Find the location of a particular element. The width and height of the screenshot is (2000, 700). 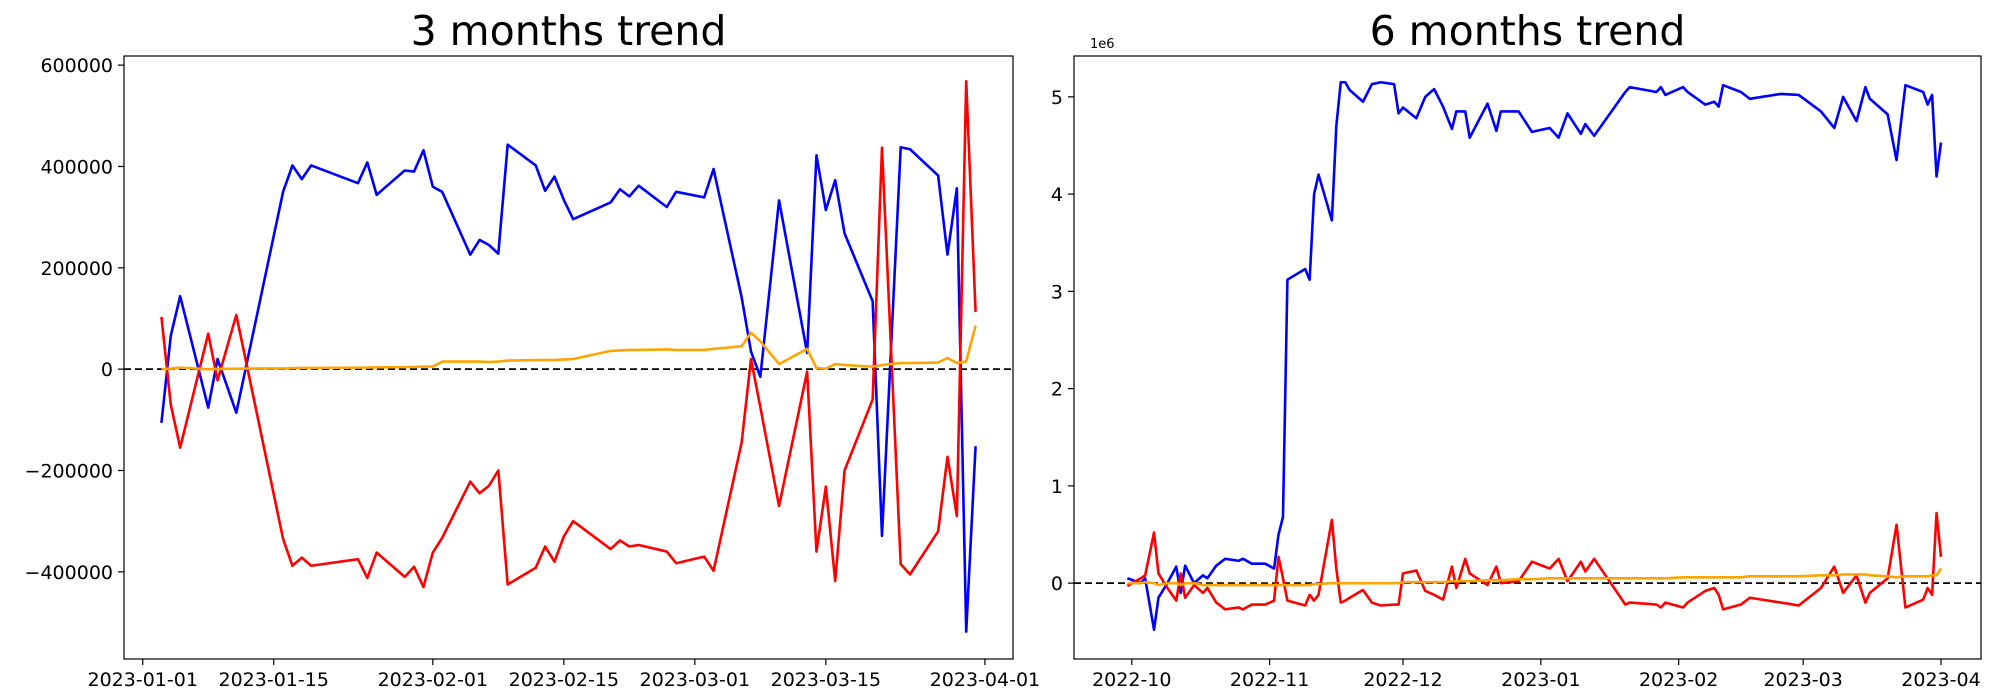

x-tick-label: 2023-01-01 is located at coordinates (143, 680).